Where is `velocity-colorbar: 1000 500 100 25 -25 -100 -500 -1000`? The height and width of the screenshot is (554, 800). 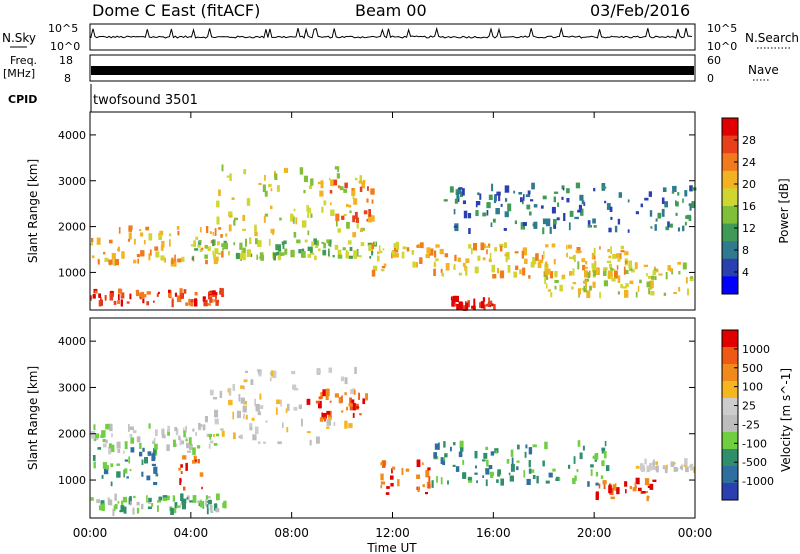
velocity-colorbar: 1000 500 100 25 -25 -100 -500 -1000 is located at coordinates (747, 415).